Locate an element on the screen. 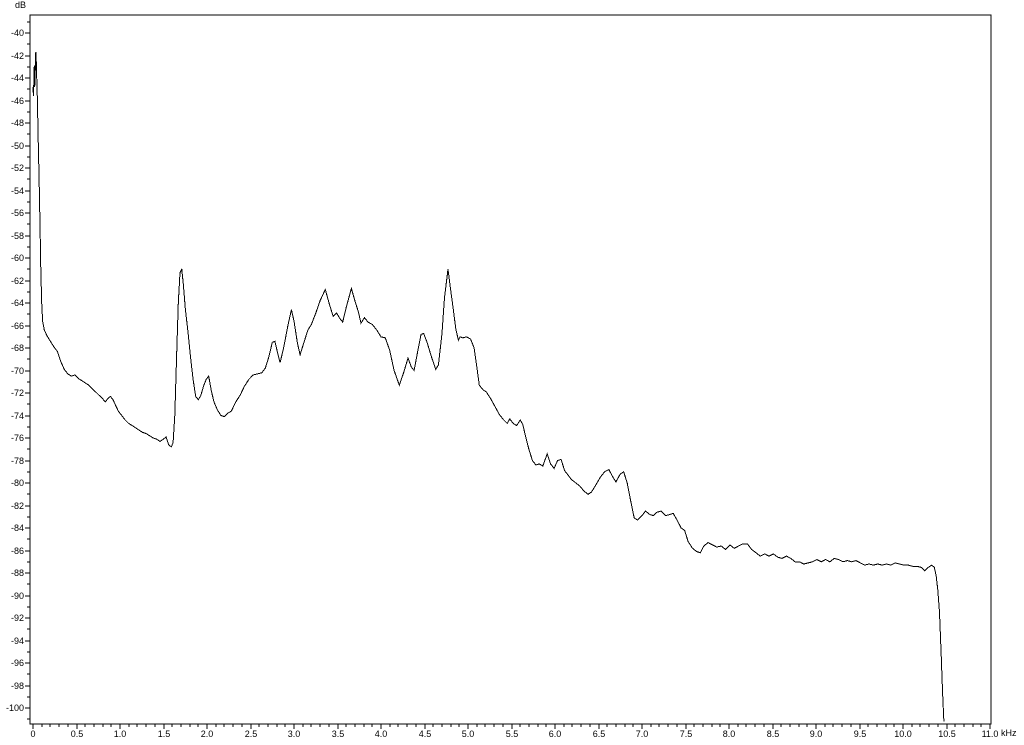 Image resolution: width=1024 pixels, height=745 pixels. y-tick-label: -48 is located at coordinates (17, 123).